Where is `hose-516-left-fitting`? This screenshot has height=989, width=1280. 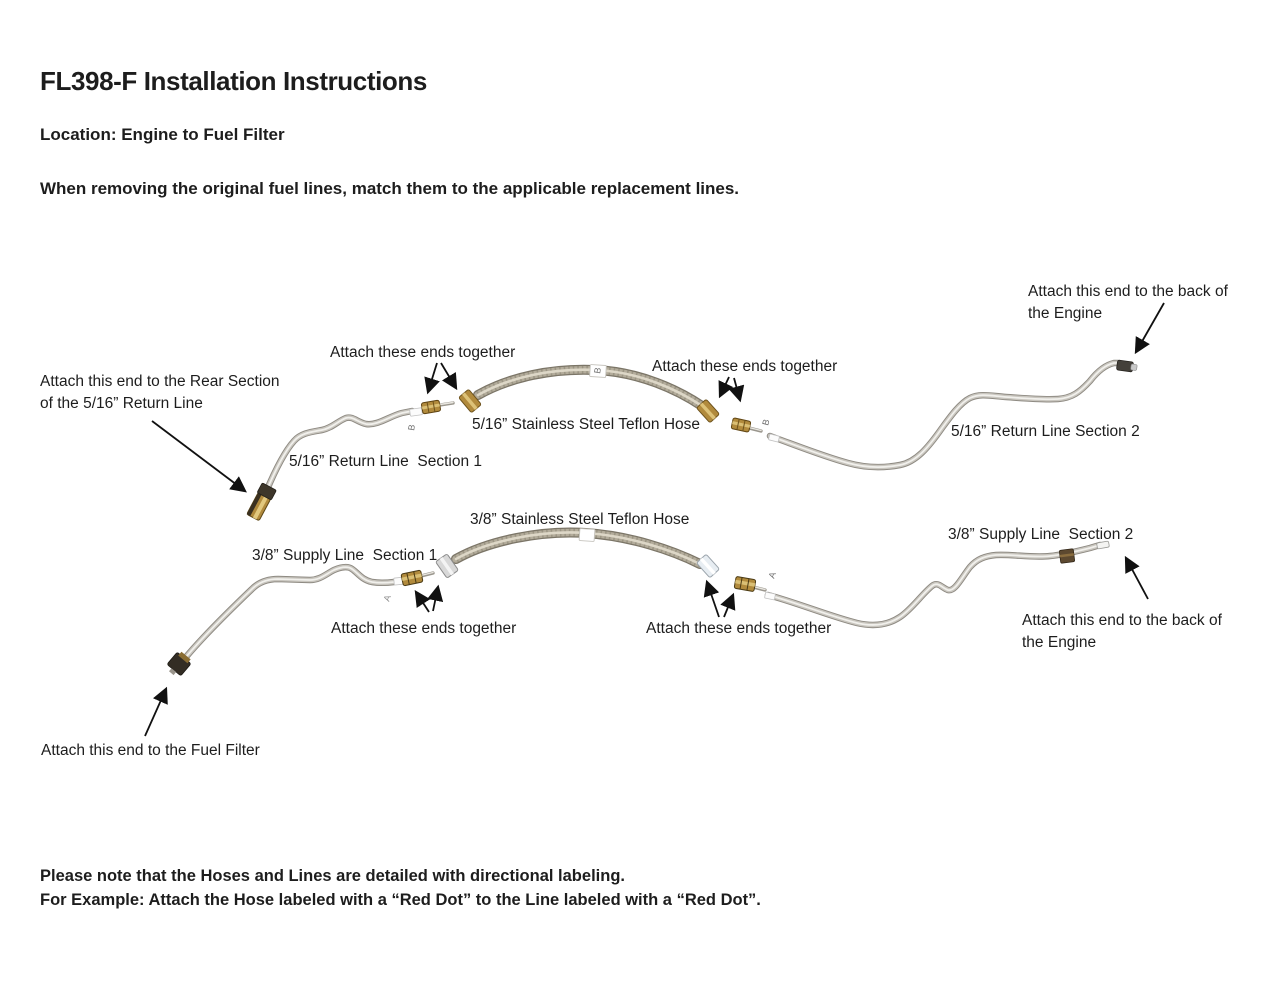
hose-516-left-fitting is located at coordinates (470, 401).